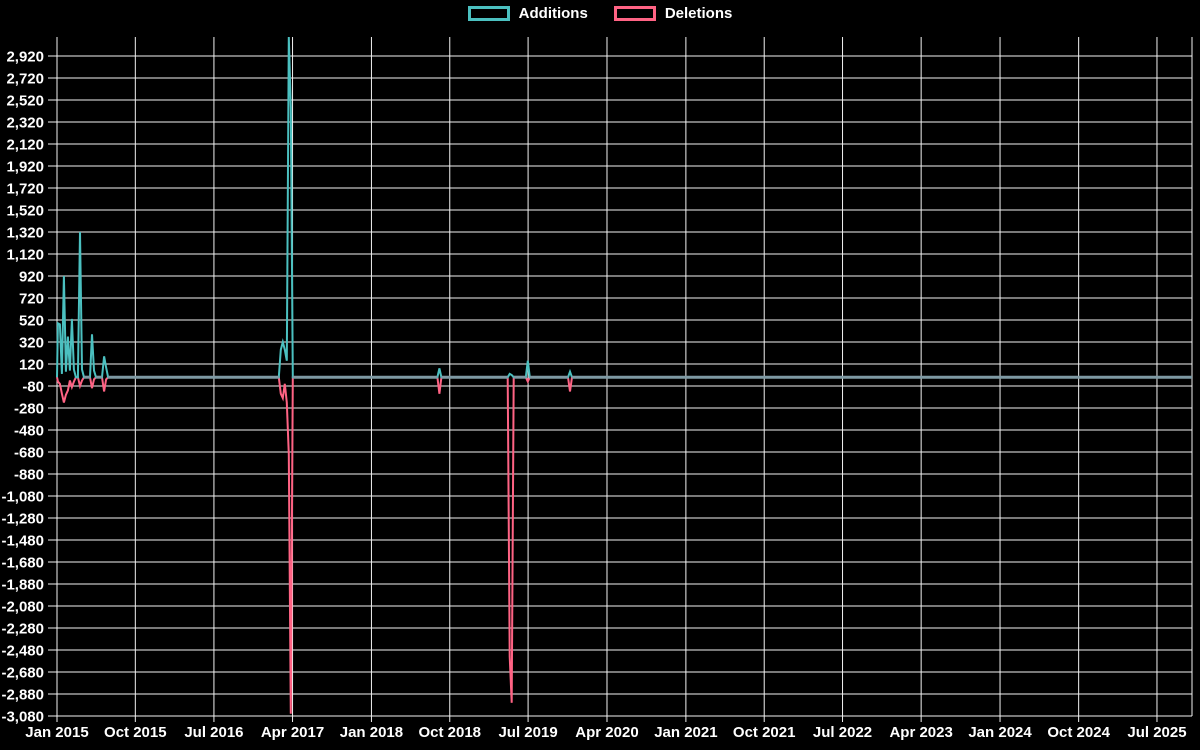 This screenshot has width=1200, height=750. I want to click on svg-text: 320, so click(31, 343).